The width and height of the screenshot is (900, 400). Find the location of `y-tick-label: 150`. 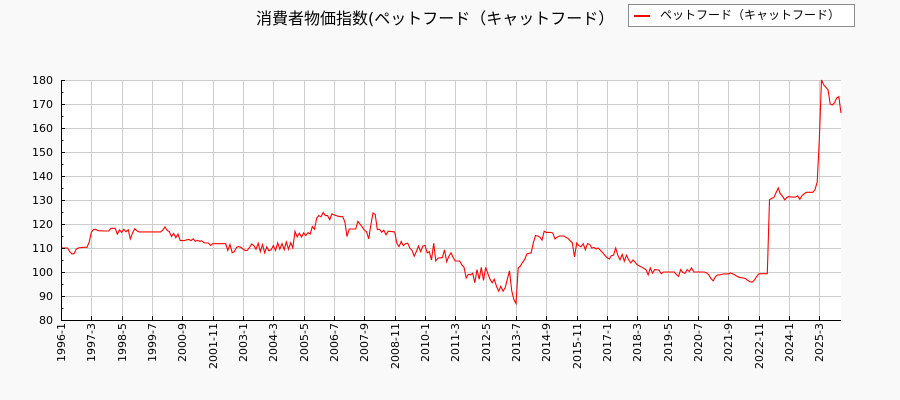

y-tick-label: 150 is located at coordinates (42, 152).